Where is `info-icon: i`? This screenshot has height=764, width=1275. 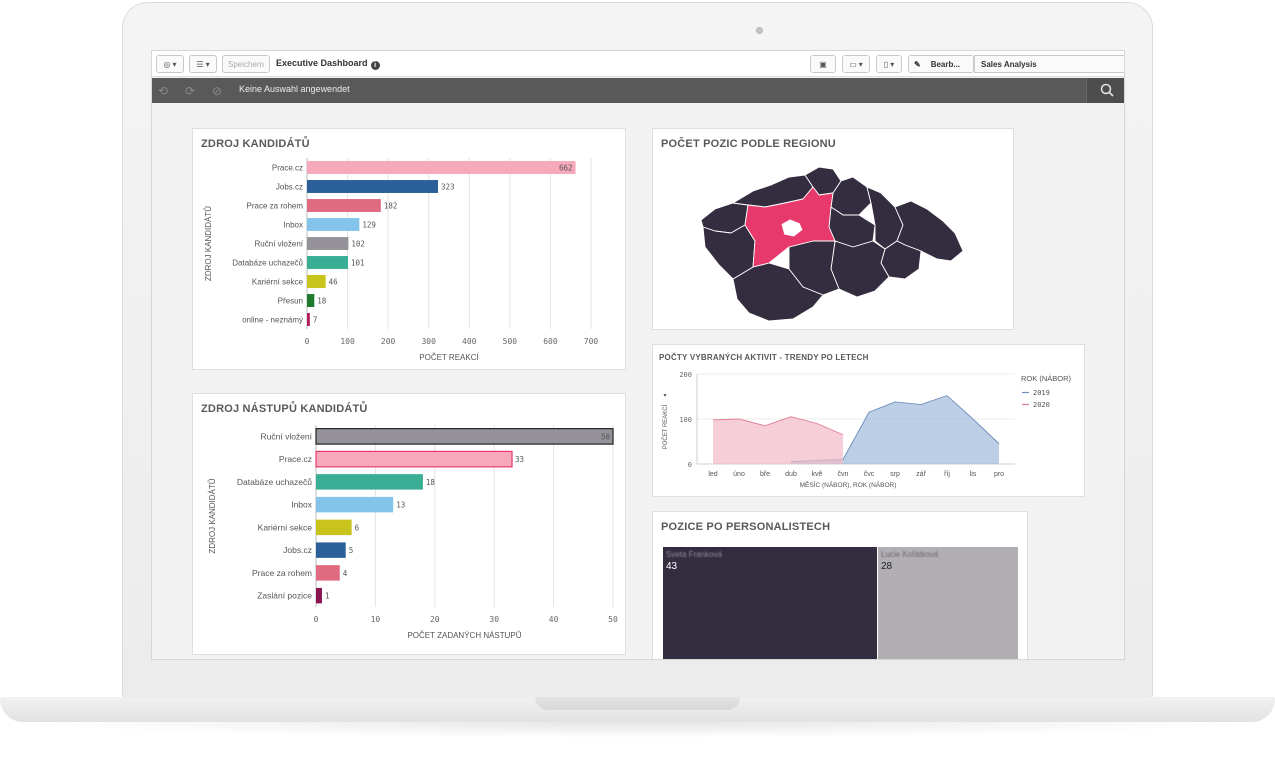
info-icon: i is located at coordinates (375, 65).